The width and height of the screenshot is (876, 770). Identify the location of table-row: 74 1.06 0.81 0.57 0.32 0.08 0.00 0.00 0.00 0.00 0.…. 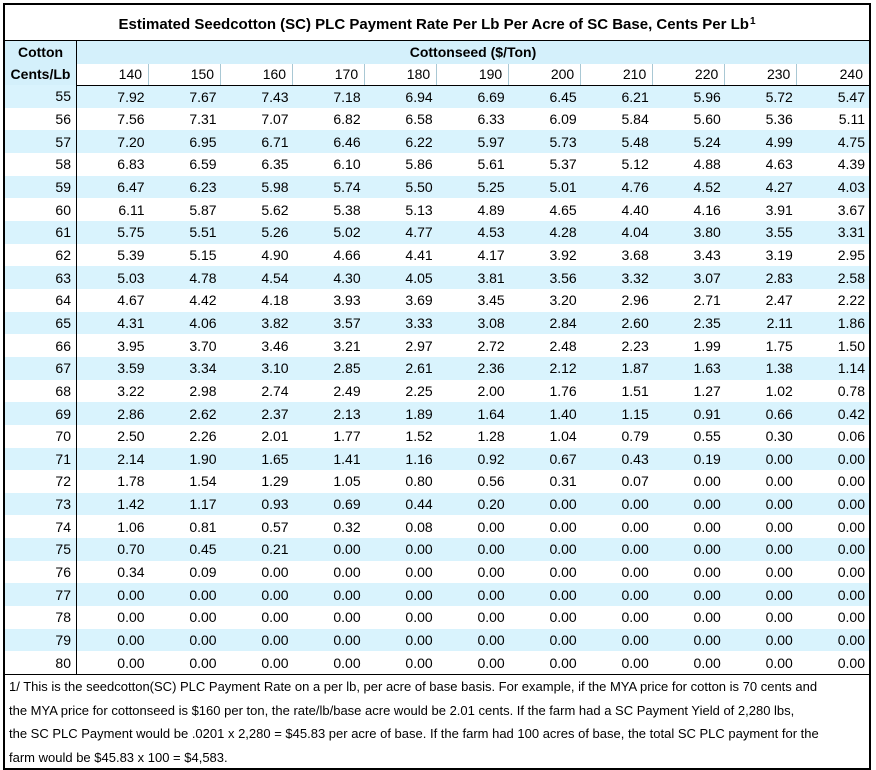
(437, 527).